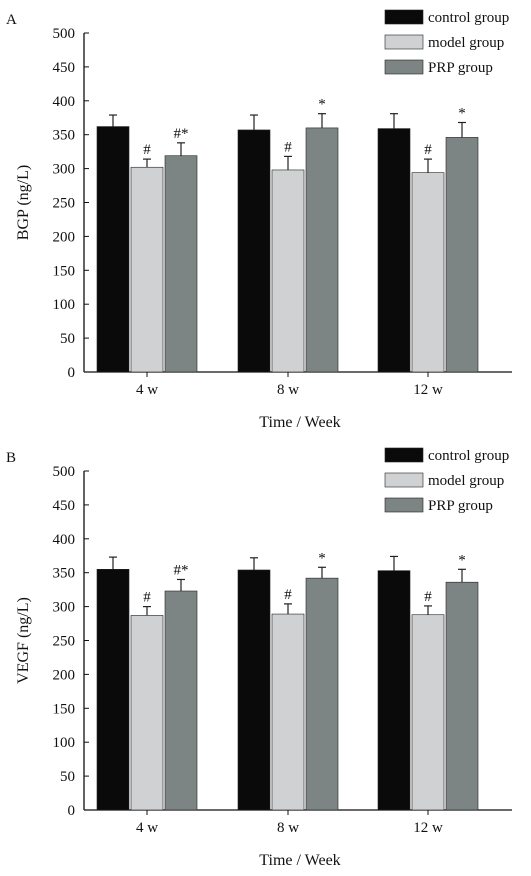 The width and height of the screenshot is (531, 876). What do you see at coordinates (11, 458) in the screenshot?
I see `panel-label: B` at bounding box center [11, 458].